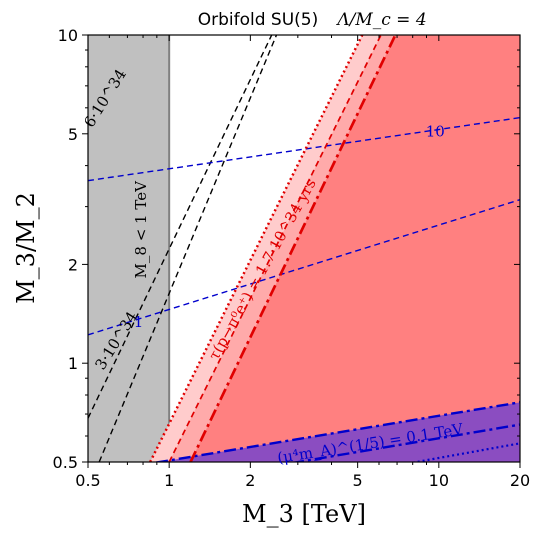 This screenshot has height=540, width=544. Describe the element at coordinates (73, 363) in the screenshot. I see `y-tick-label: 1` at that location.